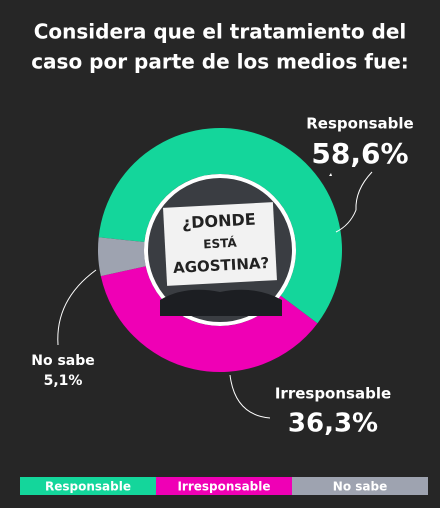 Image resolution: width=440 pixels, height=508 pixels. What do you see at coordinates (359, 153) in the screenshot?
I see `value-label: 58,6%` at bounding box center [359, 153].